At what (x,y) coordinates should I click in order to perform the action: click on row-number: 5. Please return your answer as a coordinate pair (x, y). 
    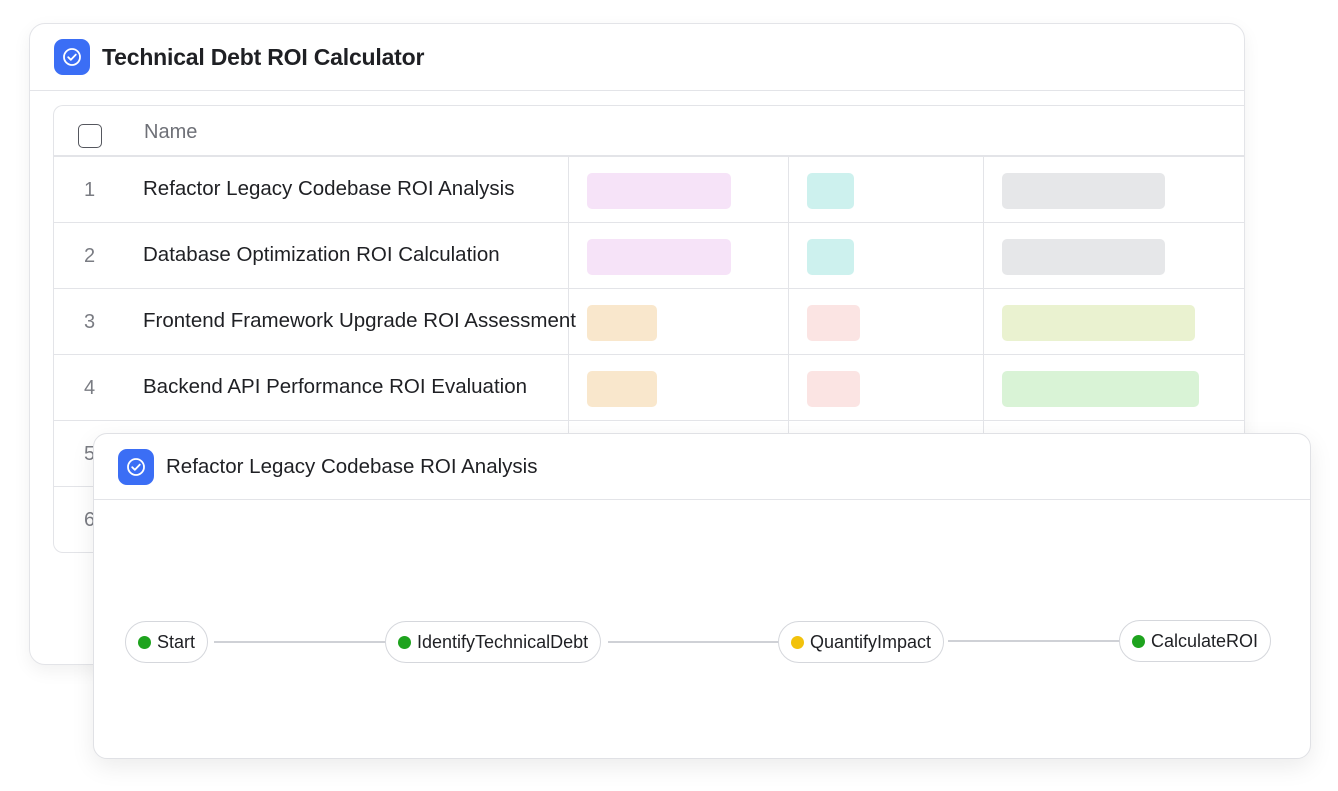
    Looking at the image, I should click on (90, 454).